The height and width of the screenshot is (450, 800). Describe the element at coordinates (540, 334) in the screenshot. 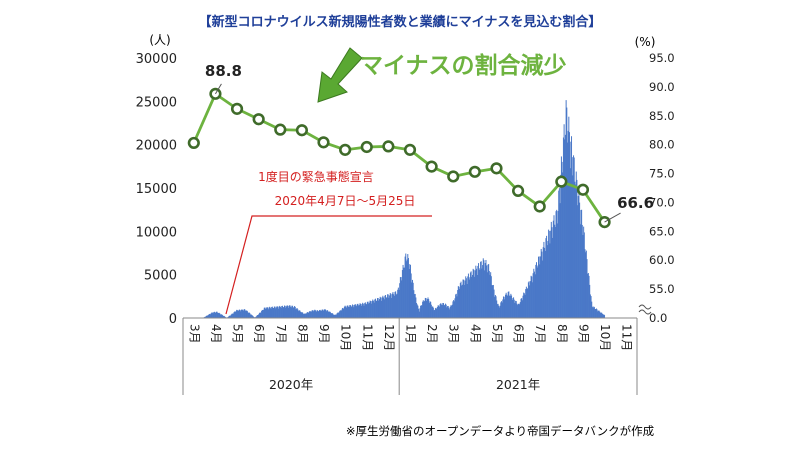

I see `month-tick-label: 7月` at that location.